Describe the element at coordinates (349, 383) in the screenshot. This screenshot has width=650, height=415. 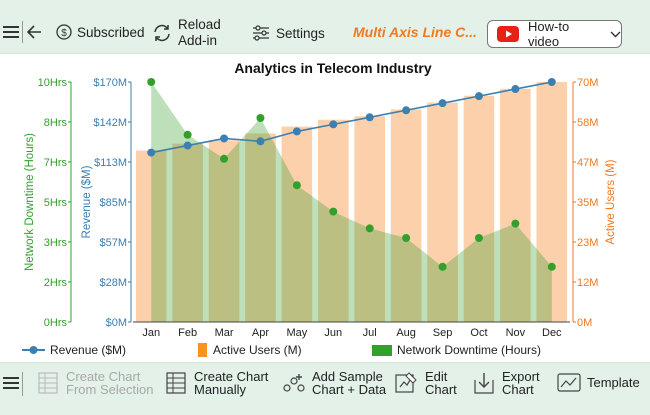
I see `add-sample-label: Add Sample Chart + Data` at that location.